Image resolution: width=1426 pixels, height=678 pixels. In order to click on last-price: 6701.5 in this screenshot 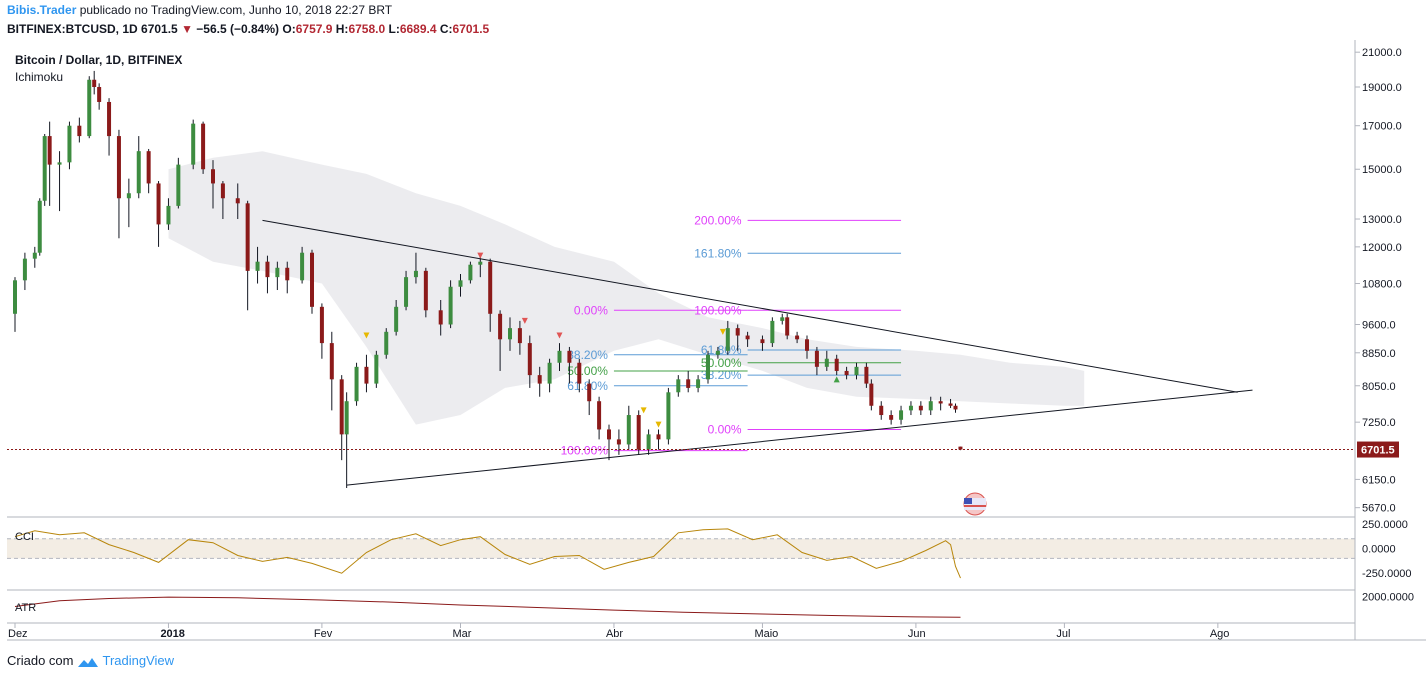, I will do `click(159, 29)`.